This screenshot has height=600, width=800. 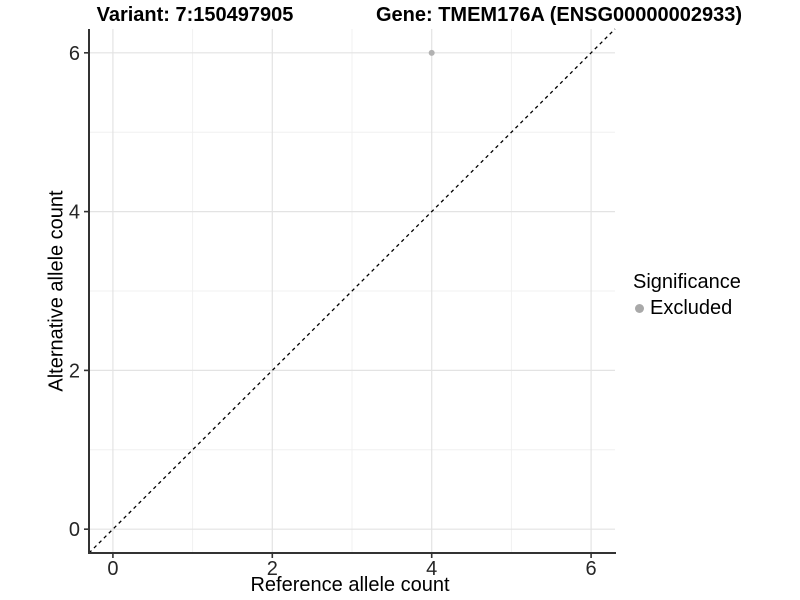 I want to click on legend: Significance Excluded, so click(x=687, y=295).